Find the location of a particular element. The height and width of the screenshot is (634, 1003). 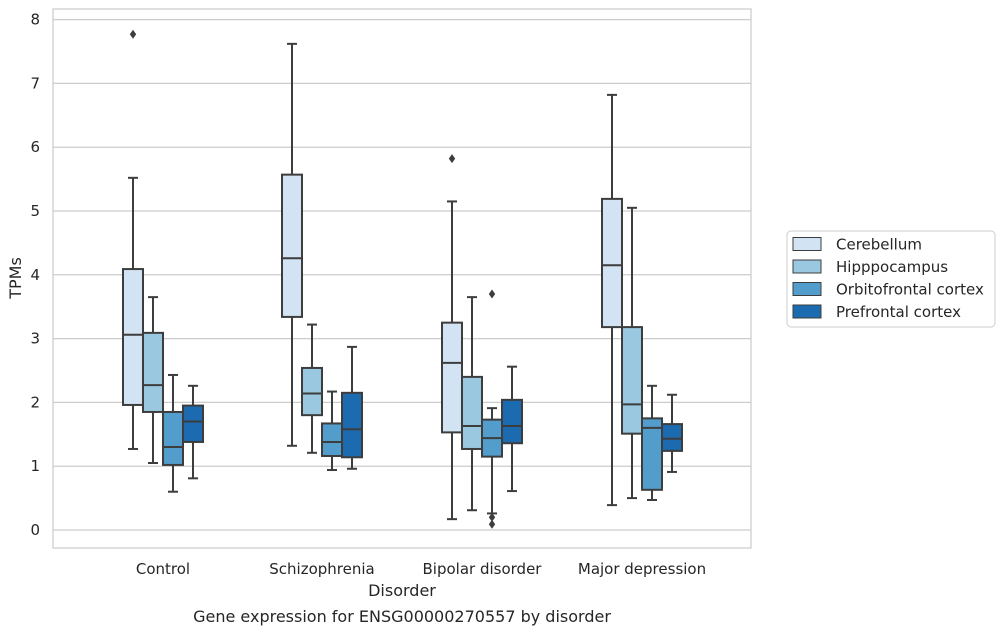

y-tick-label: 4 is located at coordinates (35, 275).